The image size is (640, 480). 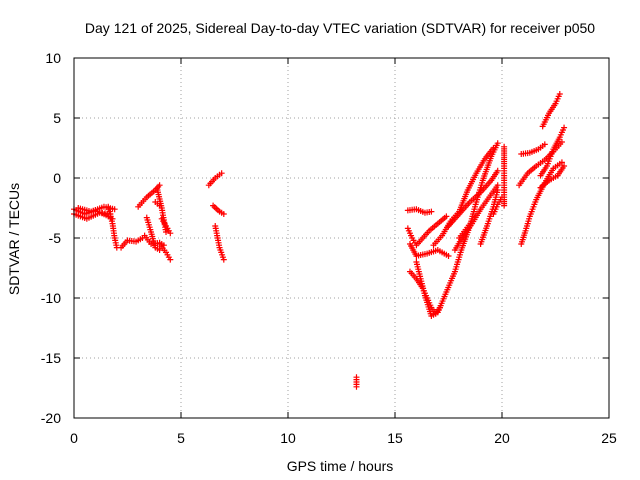 What do you see at coordinates (53, 58) in the screenshot?
I see `y-tick-label: 10` at bounding box center [53, 58].